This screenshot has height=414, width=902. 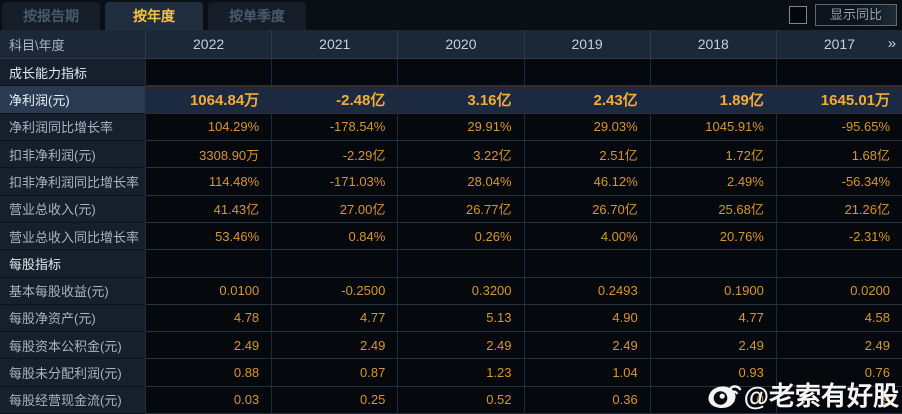 I want to click on table-row: 成长能力指标, so click(x=451, y=73).